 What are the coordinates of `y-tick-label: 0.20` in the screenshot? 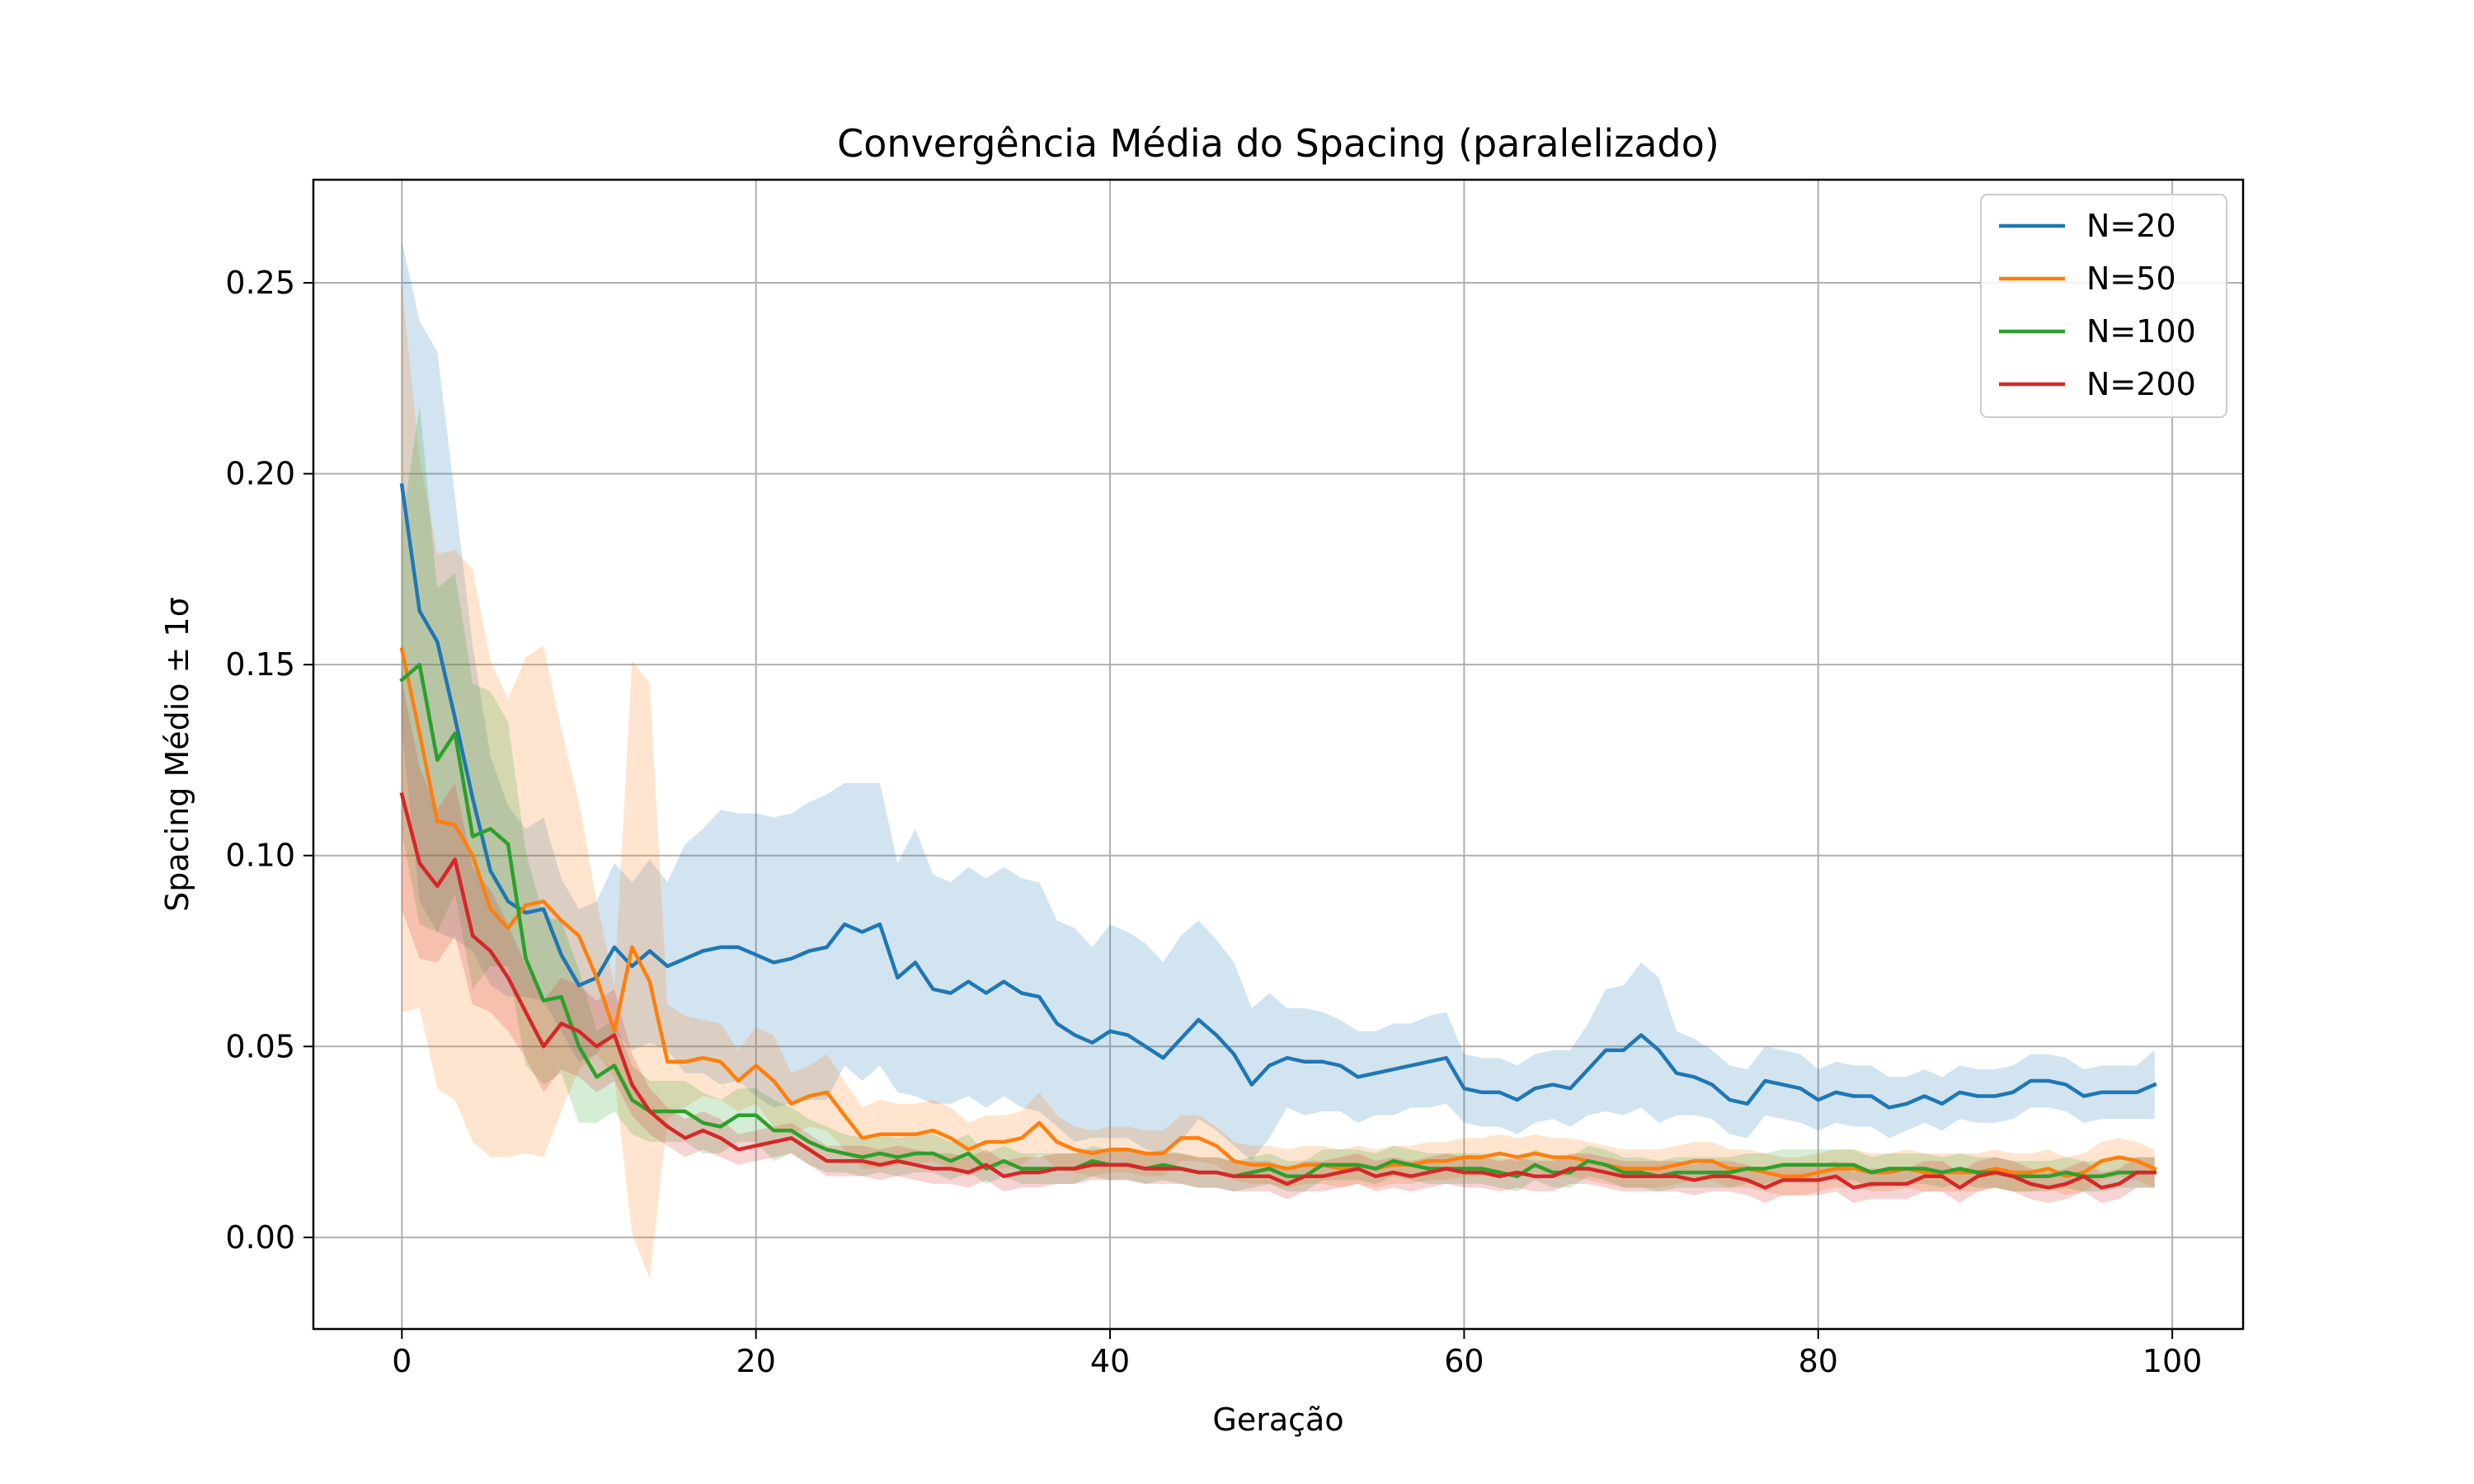 It's located at (260, 474).